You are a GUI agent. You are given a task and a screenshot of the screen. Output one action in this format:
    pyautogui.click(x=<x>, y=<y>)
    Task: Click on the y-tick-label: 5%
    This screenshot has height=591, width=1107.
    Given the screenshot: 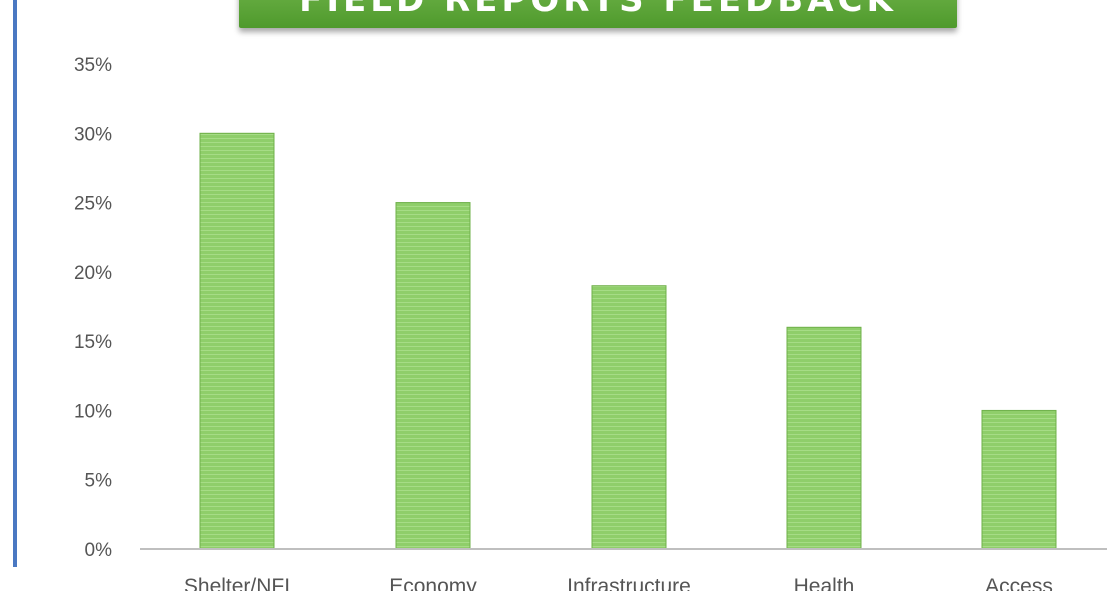 What is the action you would take?
    pyautogui.click(x=99, y=481)
    